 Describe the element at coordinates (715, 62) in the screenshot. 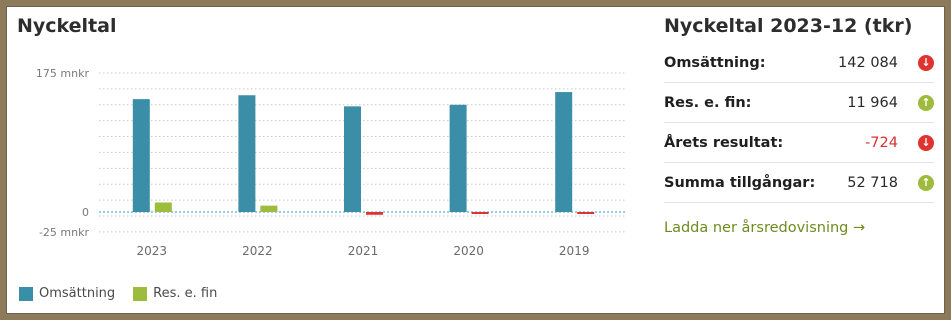

I see `kpi-label: Omsättning:` at that location.